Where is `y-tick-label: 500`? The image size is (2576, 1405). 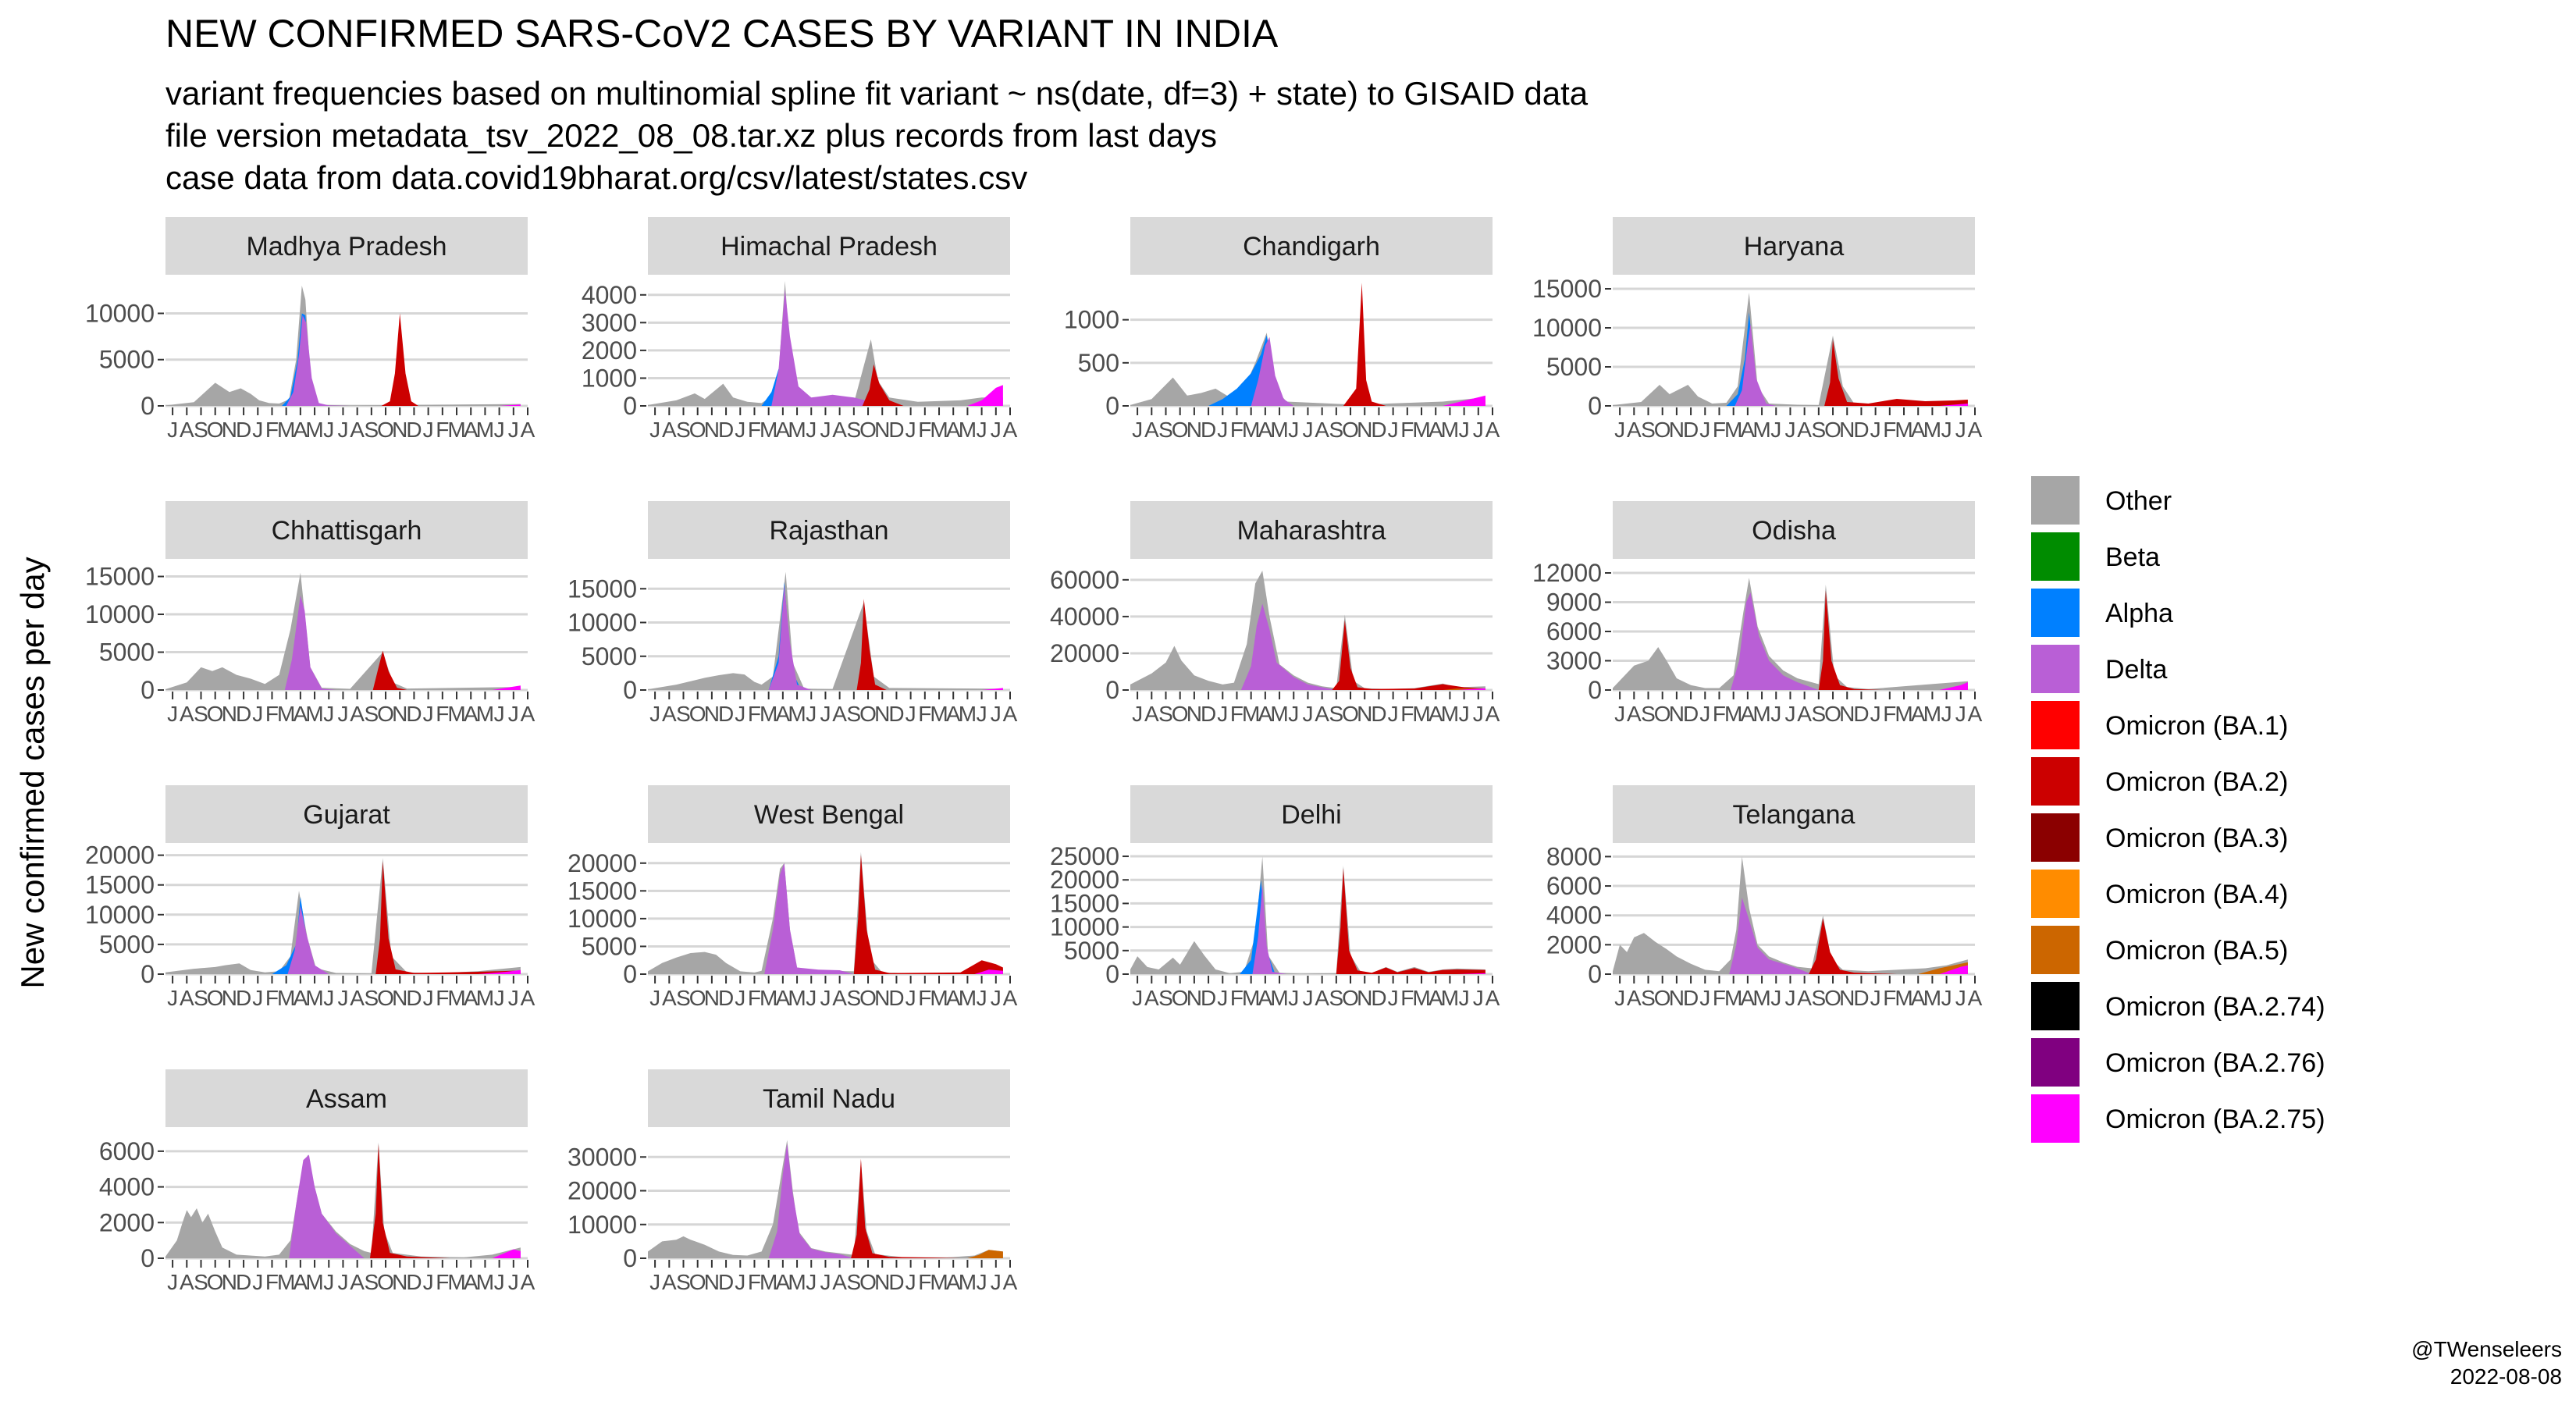 y-tick-label: 500 is located at coordinates (1098, 363).